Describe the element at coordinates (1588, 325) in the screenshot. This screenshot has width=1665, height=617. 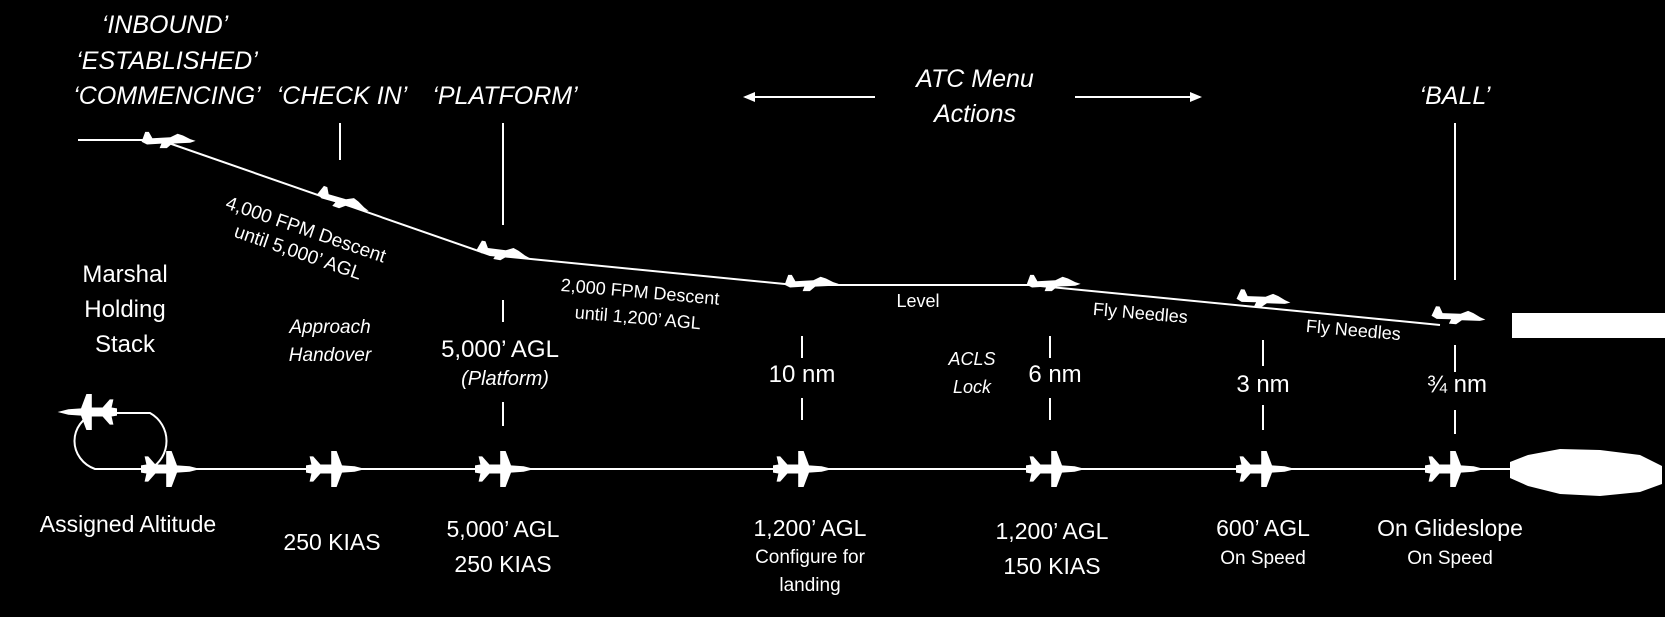
I see `carrier-deck-block` at that location.